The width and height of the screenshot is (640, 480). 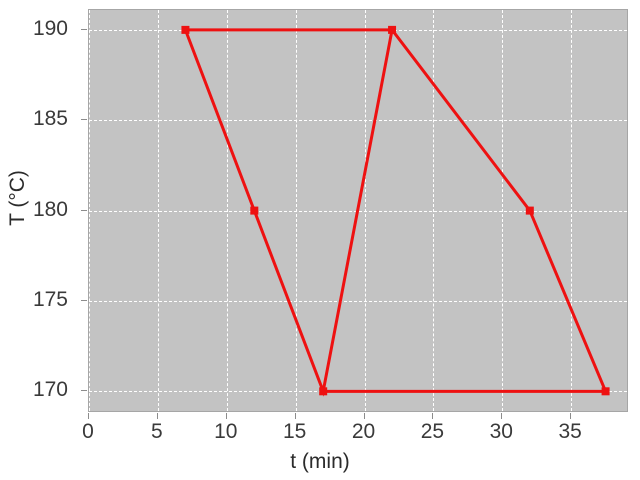 What do you see at coordinates (50, 299) in the screenshot?
I see `y-tick-label: 175` at bounding box center [50, 299].